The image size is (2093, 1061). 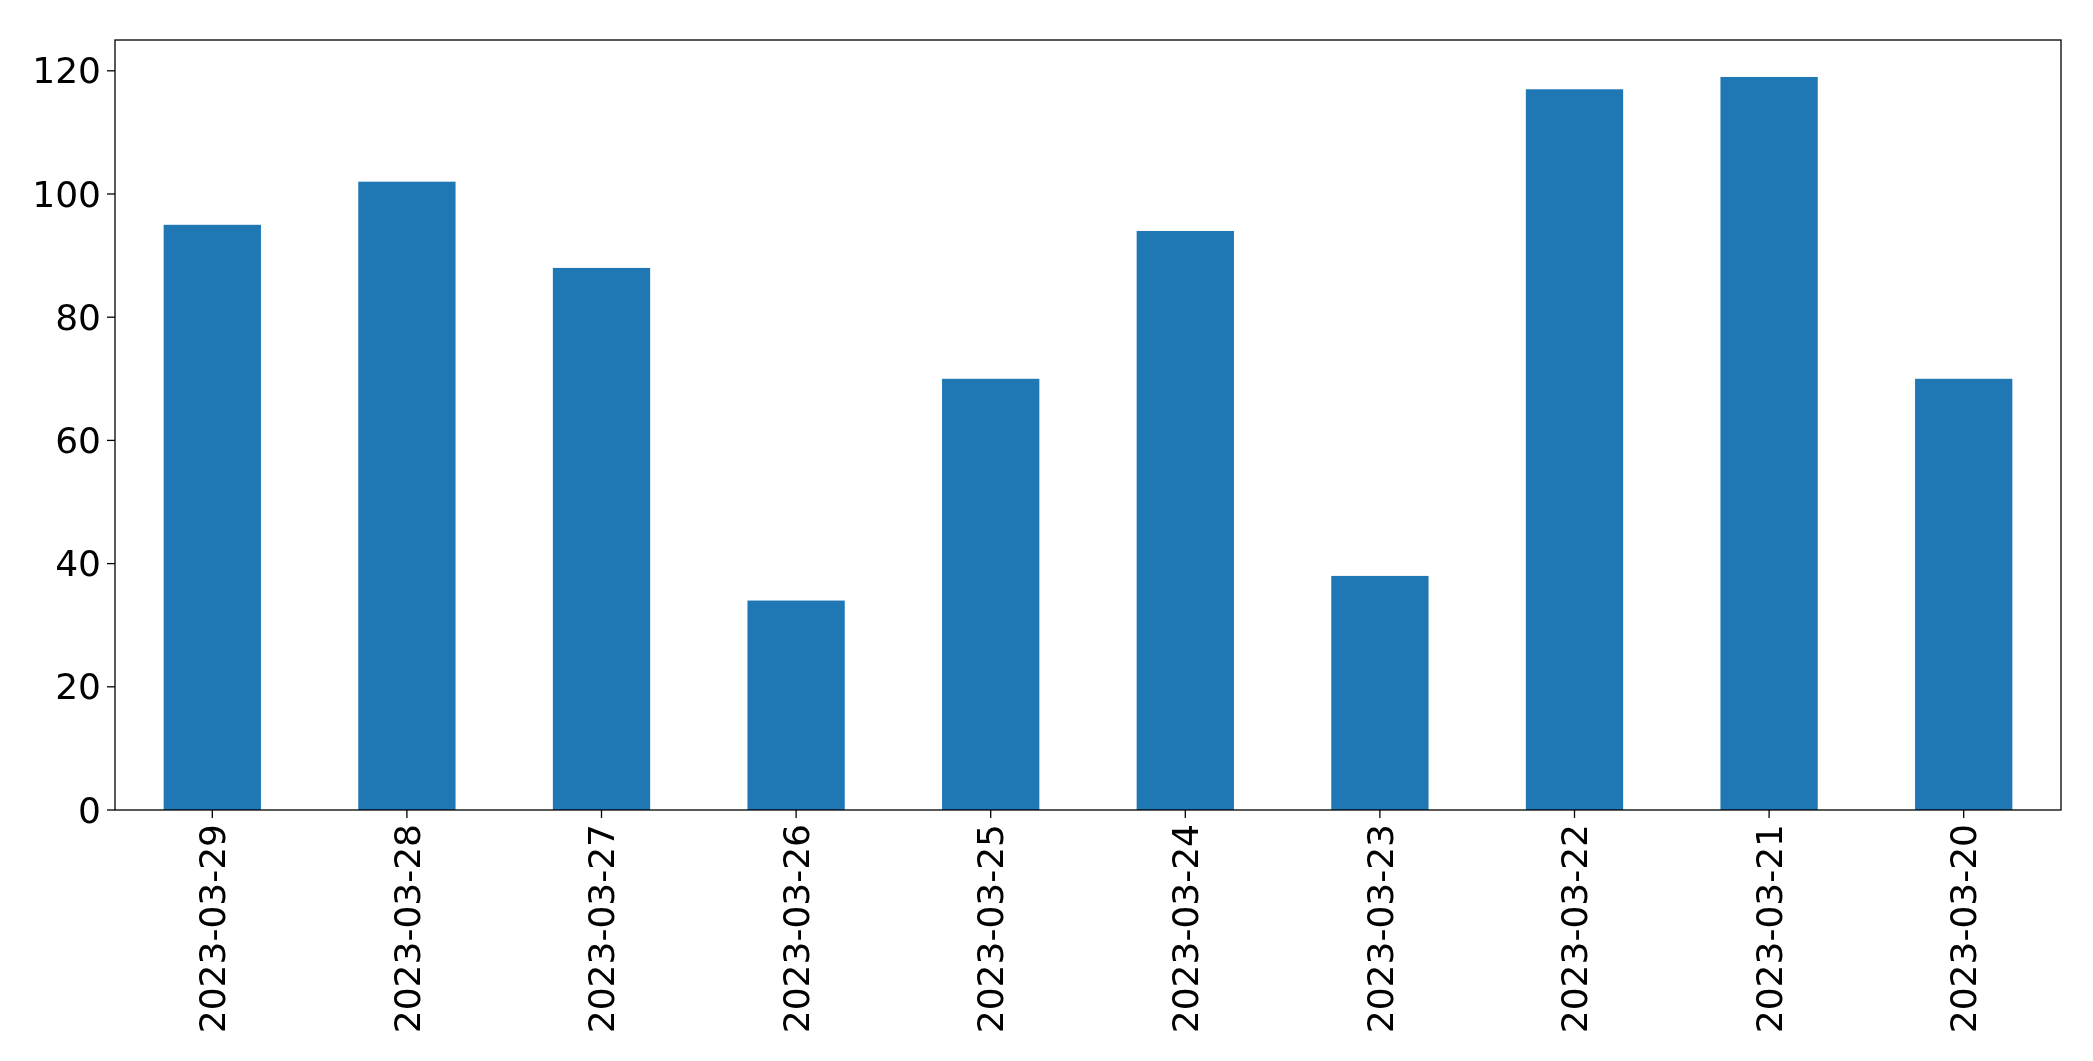 What do you see at coordinates (1380, 929) in the screenshot?
I see `x-tick-label: 2023-03-23` at bounding box center [1380, 929].